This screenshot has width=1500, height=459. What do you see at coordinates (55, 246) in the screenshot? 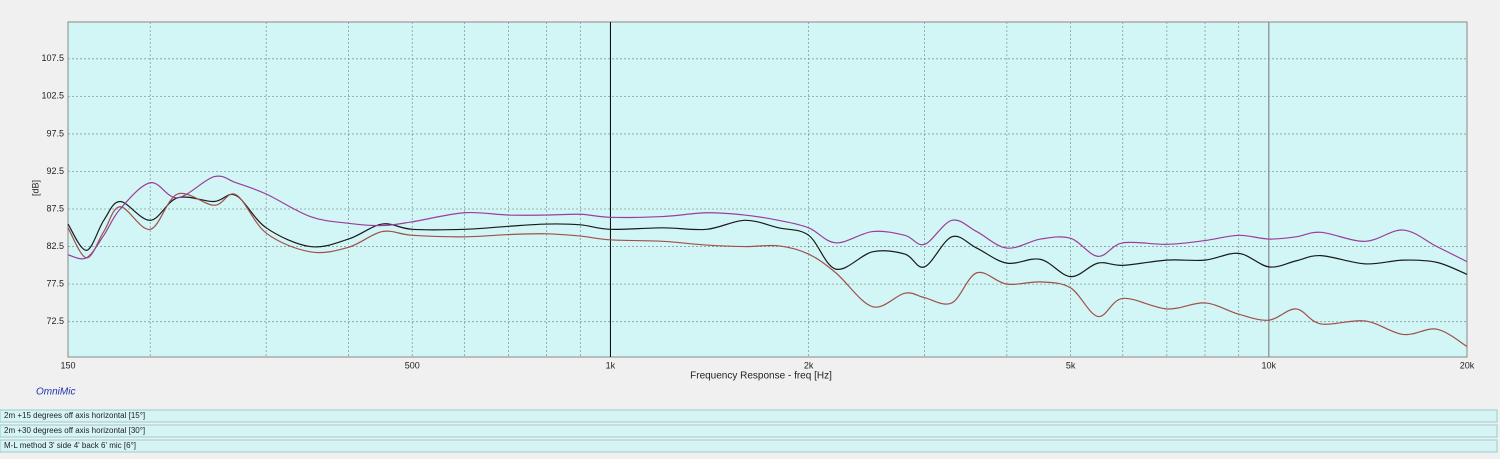
I see `y-tick-label: 82.5` at bounding box center [55, 246].